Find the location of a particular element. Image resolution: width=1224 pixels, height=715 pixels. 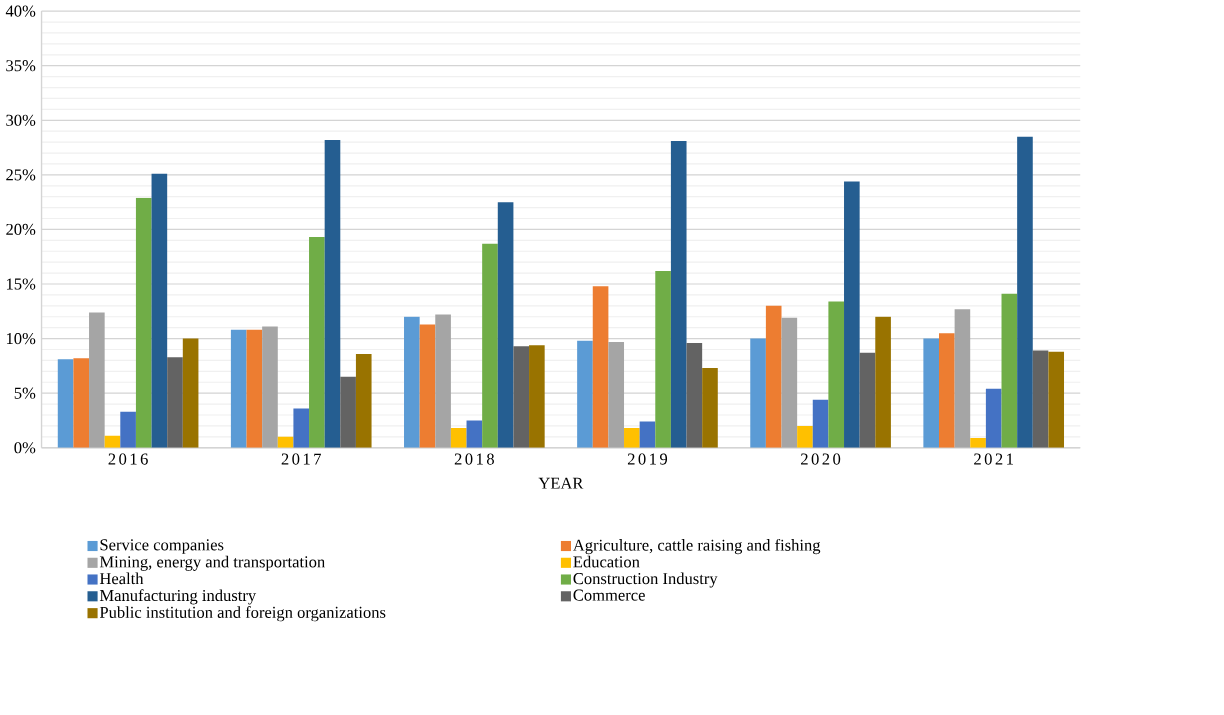

legend-label: Construction Industry is located at coordinates (645, 580).